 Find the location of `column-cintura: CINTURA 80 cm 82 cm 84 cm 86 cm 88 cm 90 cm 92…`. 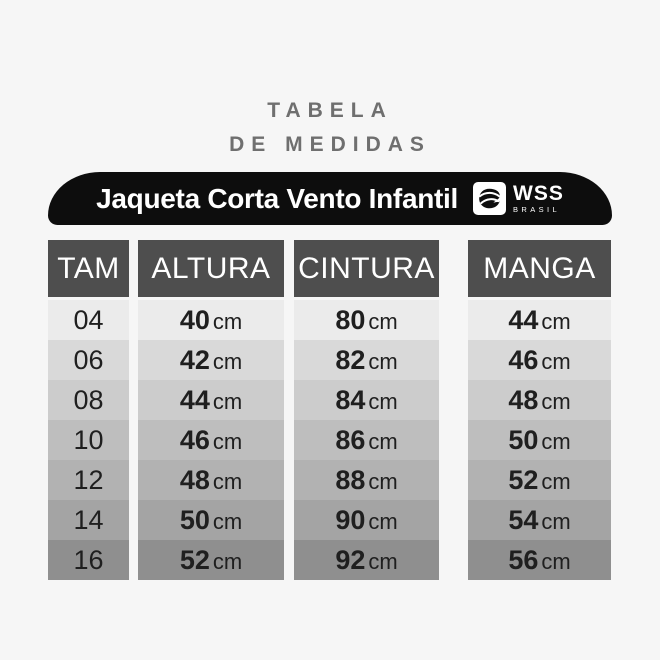

column-cintura: CINTURA 80 cm 82 cm 84 cm 86 cm 88 cm 90 cm 92… is located at coordinates (366, 410).